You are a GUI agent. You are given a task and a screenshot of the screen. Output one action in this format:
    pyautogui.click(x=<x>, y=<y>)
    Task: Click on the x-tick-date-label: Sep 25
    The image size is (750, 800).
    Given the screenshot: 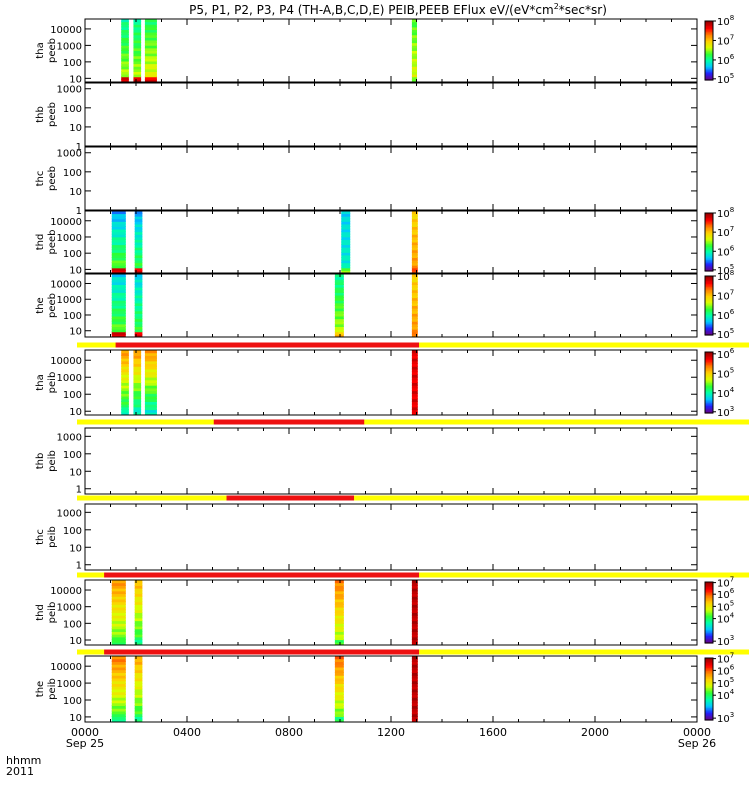 What is the action you would take?
    pyautogui.click(x=85, y=743)
    